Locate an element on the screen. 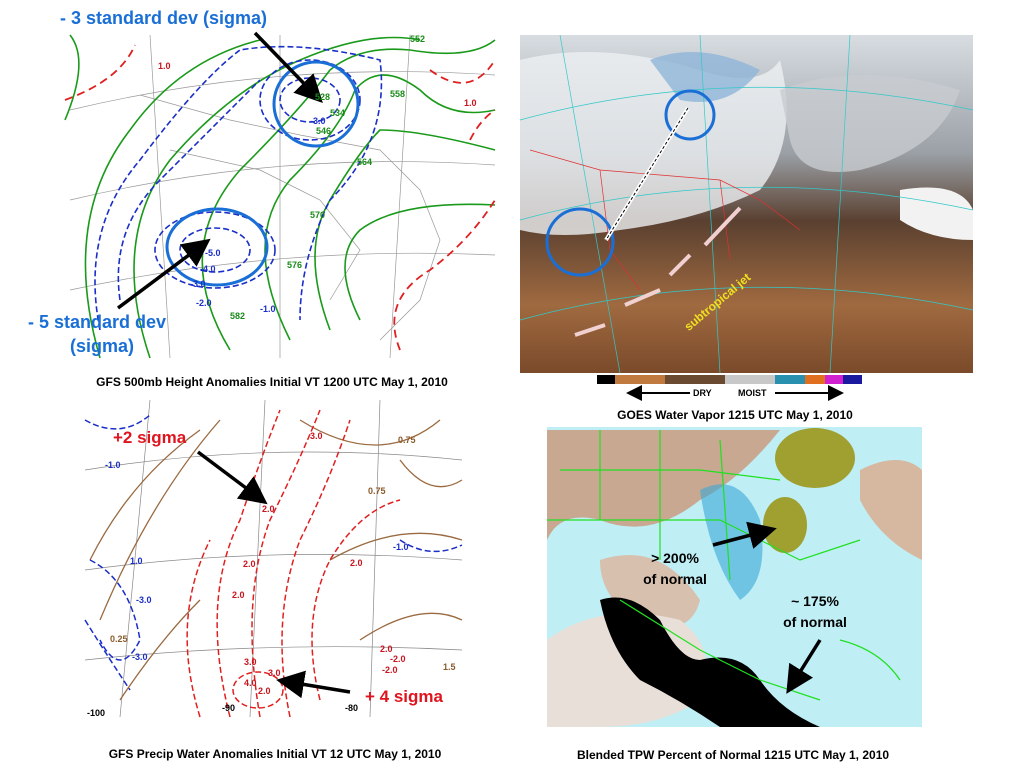 Image resolution: width=1024 pixels, height=768 pixels. contour-label: 3.0 is located at coordinates (250, 662).